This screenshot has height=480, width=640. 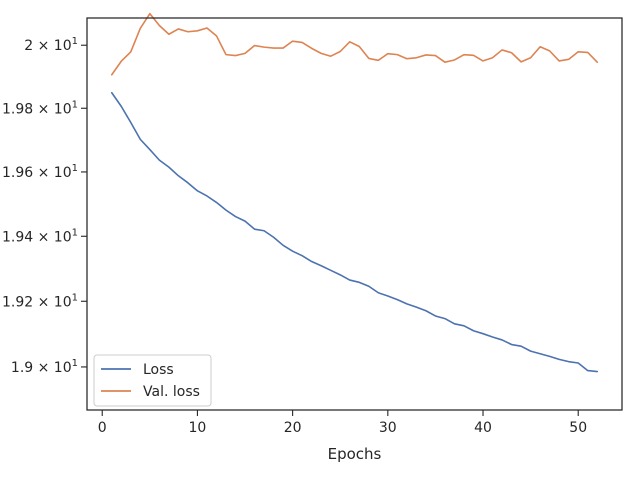 I want to click on x-tick-label: 50, so click(x=578, y=428).